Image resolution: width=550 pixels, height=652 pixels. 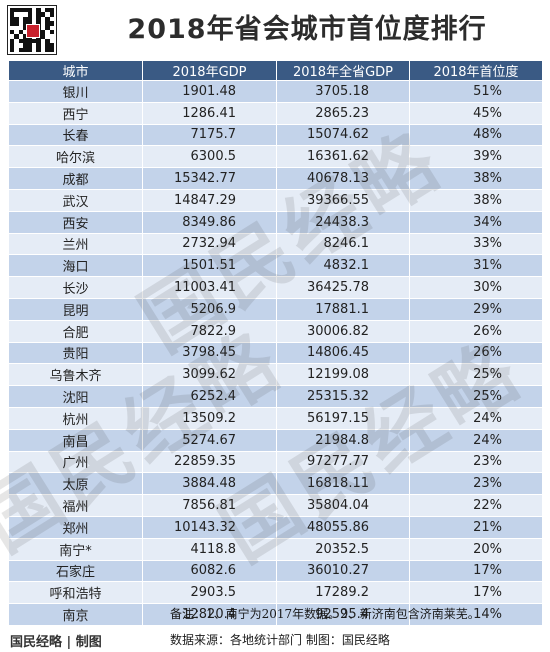 What do you see at coordinates (209, 309) in the screenshot?
I see `gdp-cell: 5206.9` at bounding box center [209, 309].